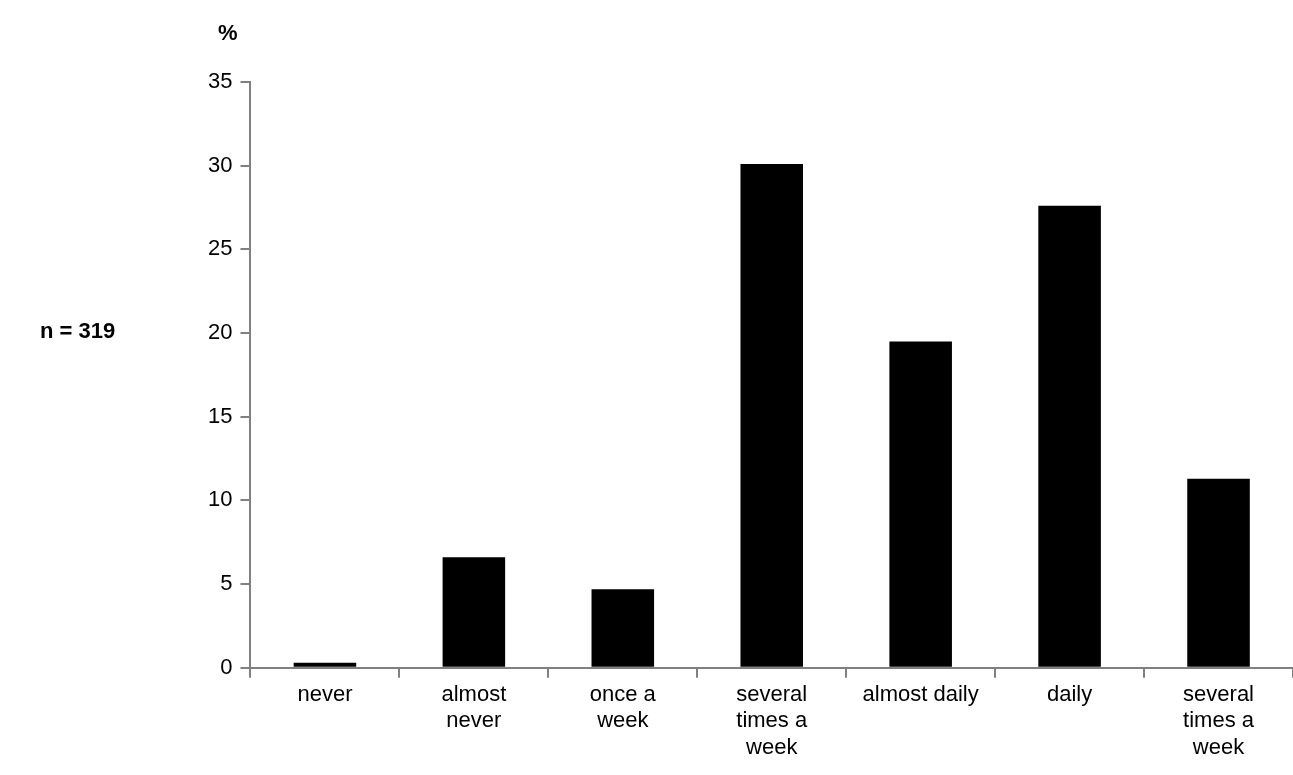 This screenshot has width=1293, height=775. What do you see at coordinates (1069, 694) in the screenshot?
I see `x-tick-label: daily` at bounding box center [1069, 694].